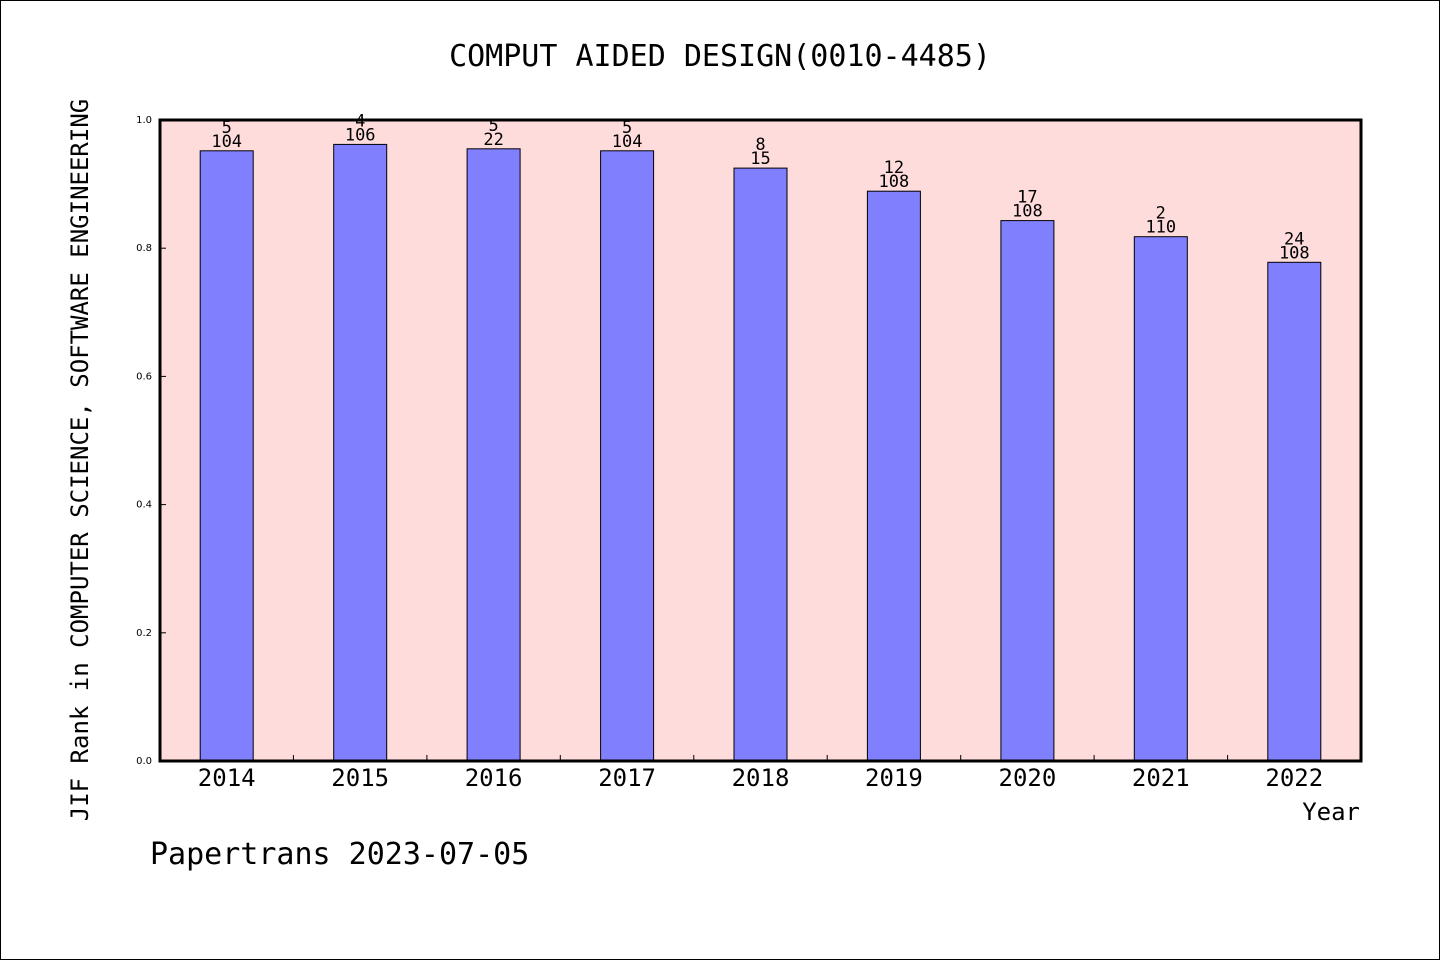 The height and width of the screenshot is (960, 1440). What do you see at coordinates (627, 778) in the screenshot?
I see `x-tick-label-2017: 2017` at bounding box center [627, 778].